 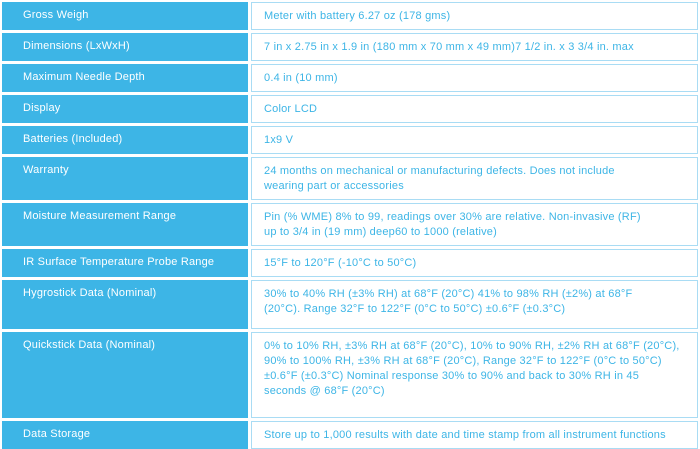 What do you see at coordinates (474, 16) in the screenshot?
I see `spec-value: Meter with battery 6.27 oz (178 gms)` at bounding box center [474, 16].